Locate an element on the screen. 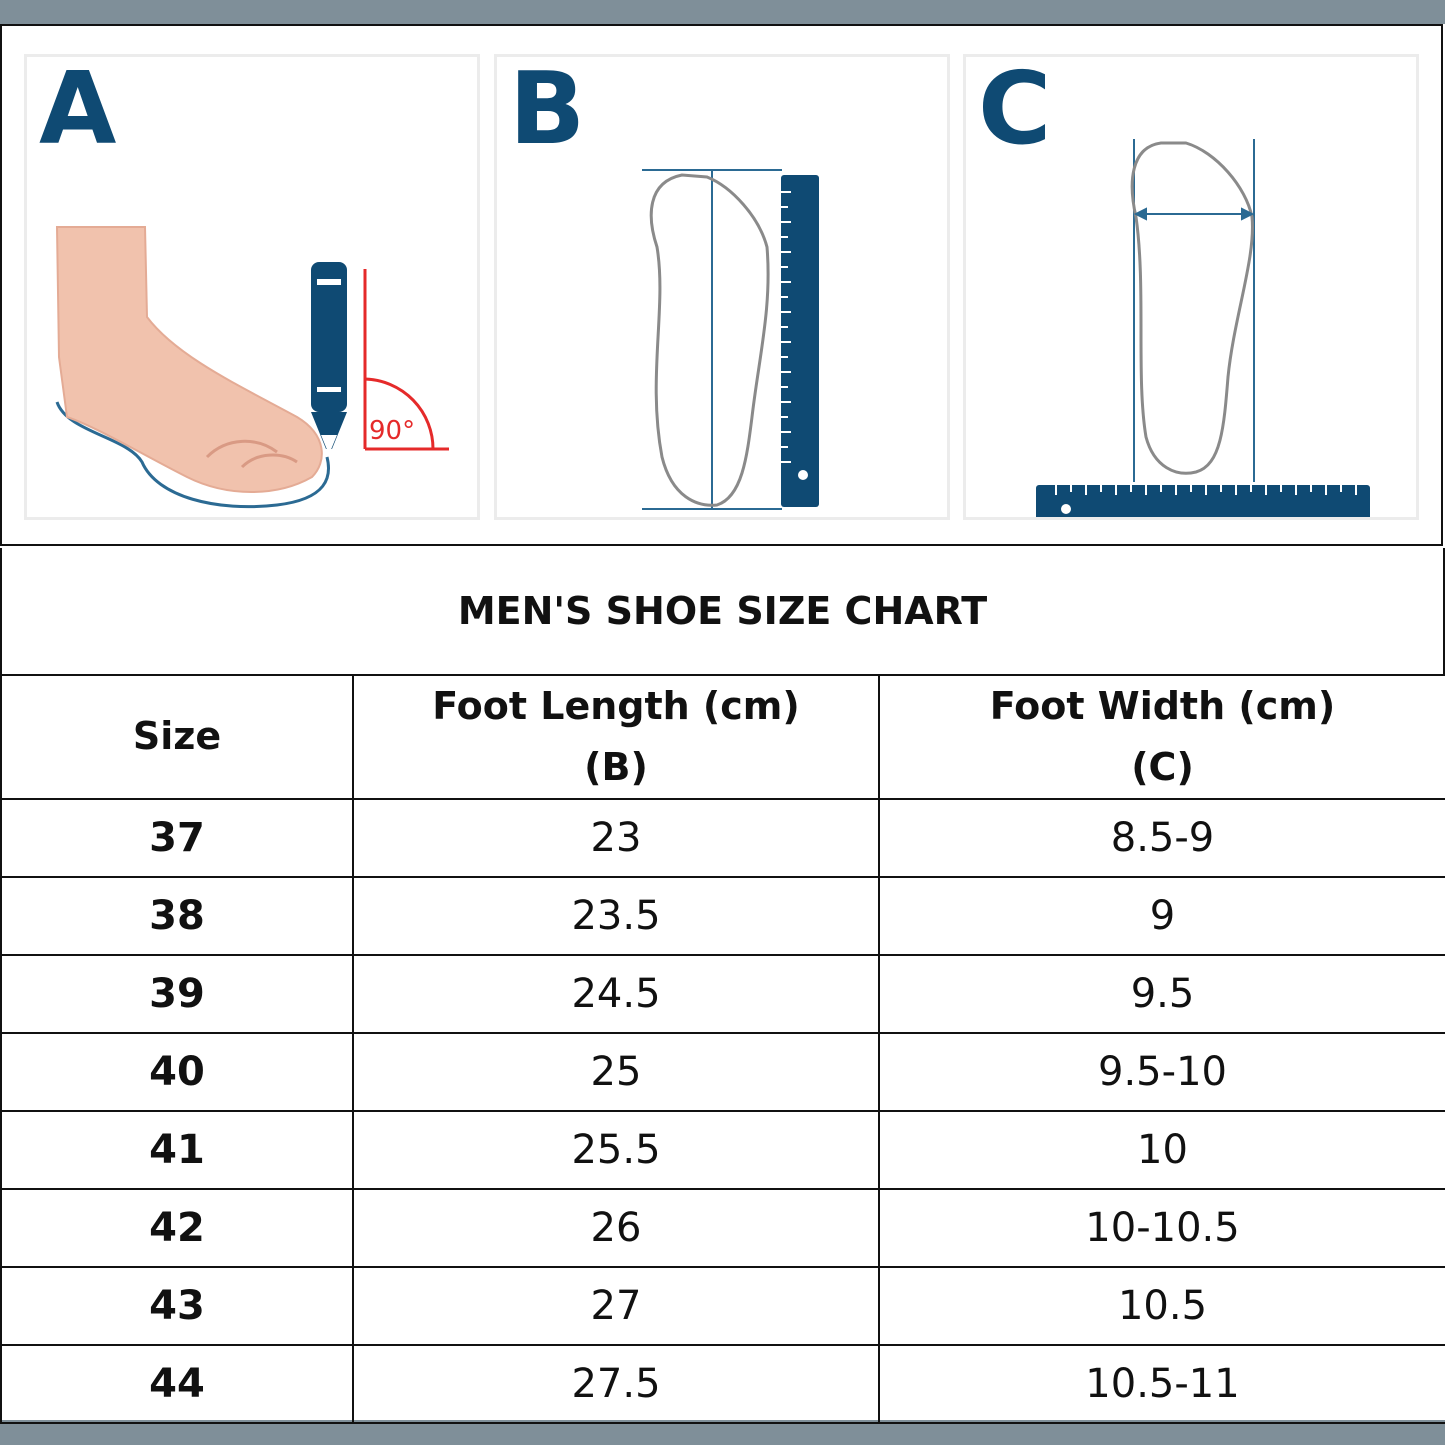 The width and height of the screenshot is (1445, 1445). panel-c: C is located at coordinates (1191, 287).